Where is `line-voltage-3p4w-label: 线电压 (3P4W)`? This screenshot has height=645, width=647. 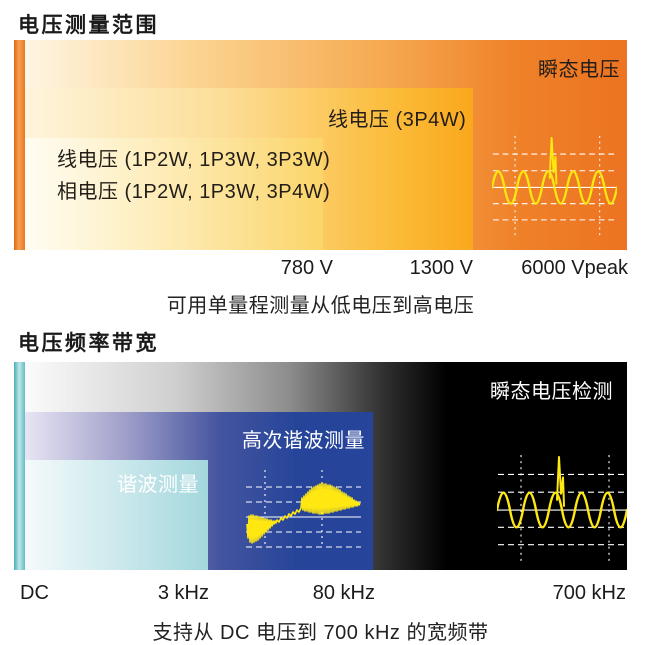 line-voltage-3p4w-label: 线电压 (3P4W) is located at coordinates (397, 120).